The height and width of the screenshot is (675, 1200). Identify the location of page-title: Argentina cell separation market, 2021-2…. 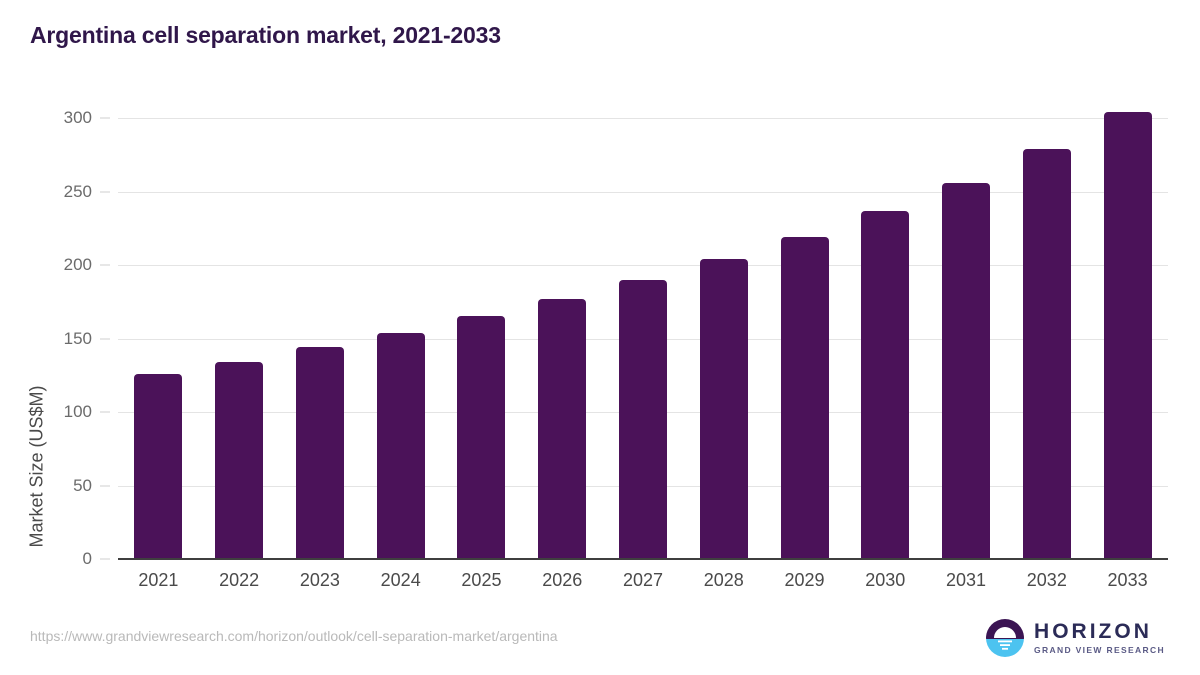
(265, 35).